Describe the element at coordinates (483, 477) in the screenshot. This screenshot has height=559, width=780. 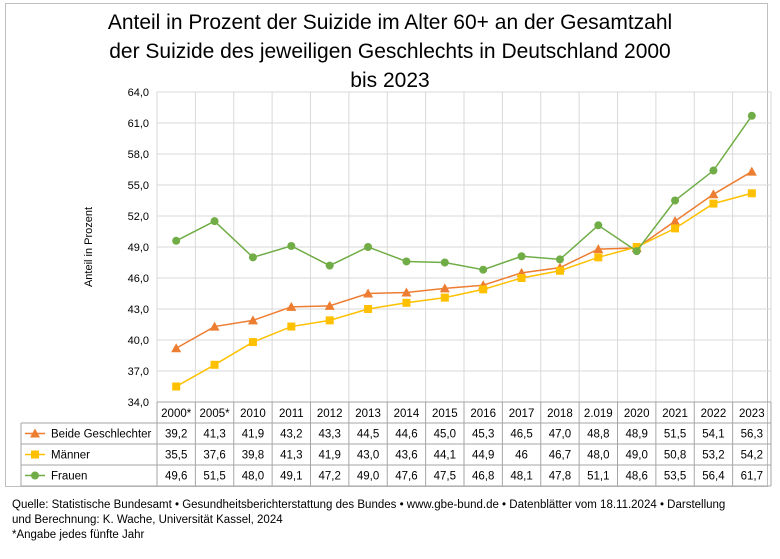
I see `data-label: 46,8` at that location.